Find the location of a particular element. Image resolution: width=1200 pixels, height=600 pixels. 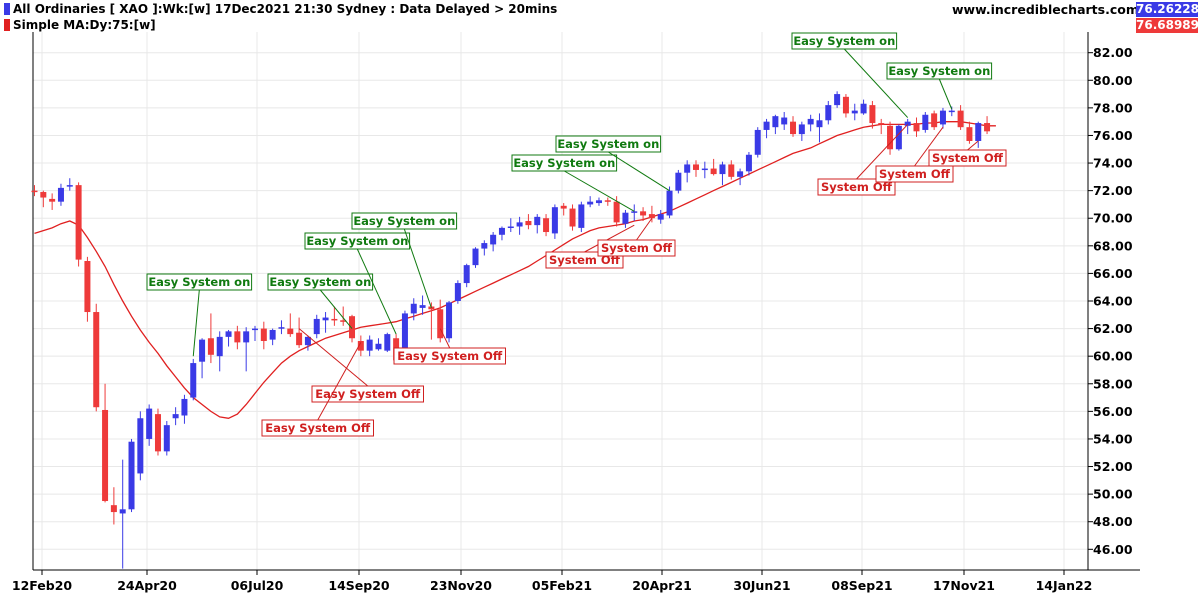

x-tick-label: 08Sep21 is located at coordinates (861, 585).